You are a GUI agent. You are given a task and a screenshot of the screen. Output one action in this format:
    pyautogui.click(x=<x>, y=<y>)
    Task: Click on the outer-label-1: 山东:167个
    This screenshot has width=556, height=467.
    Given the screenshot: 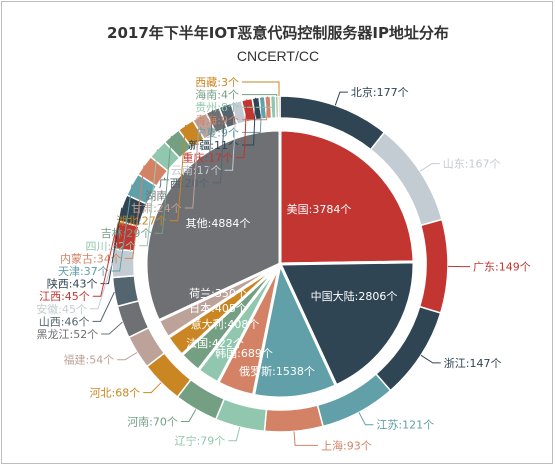 What is the action you would take?
    pyautogui.click(x=472, y=164)
    